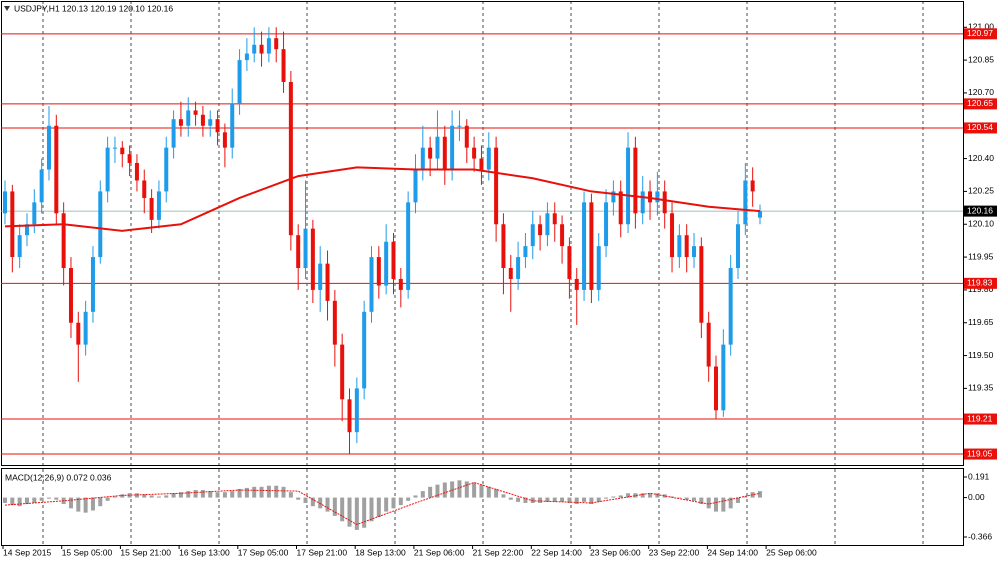  I want to click on y-tick-label: 121.00, so click(981, 27).